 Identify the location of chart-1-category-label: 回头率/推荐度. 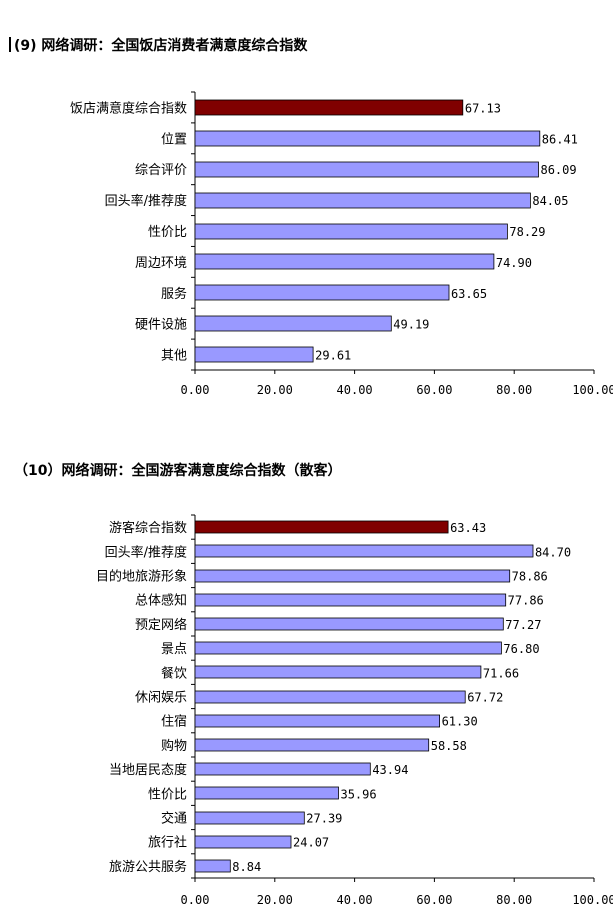
(146, 201).